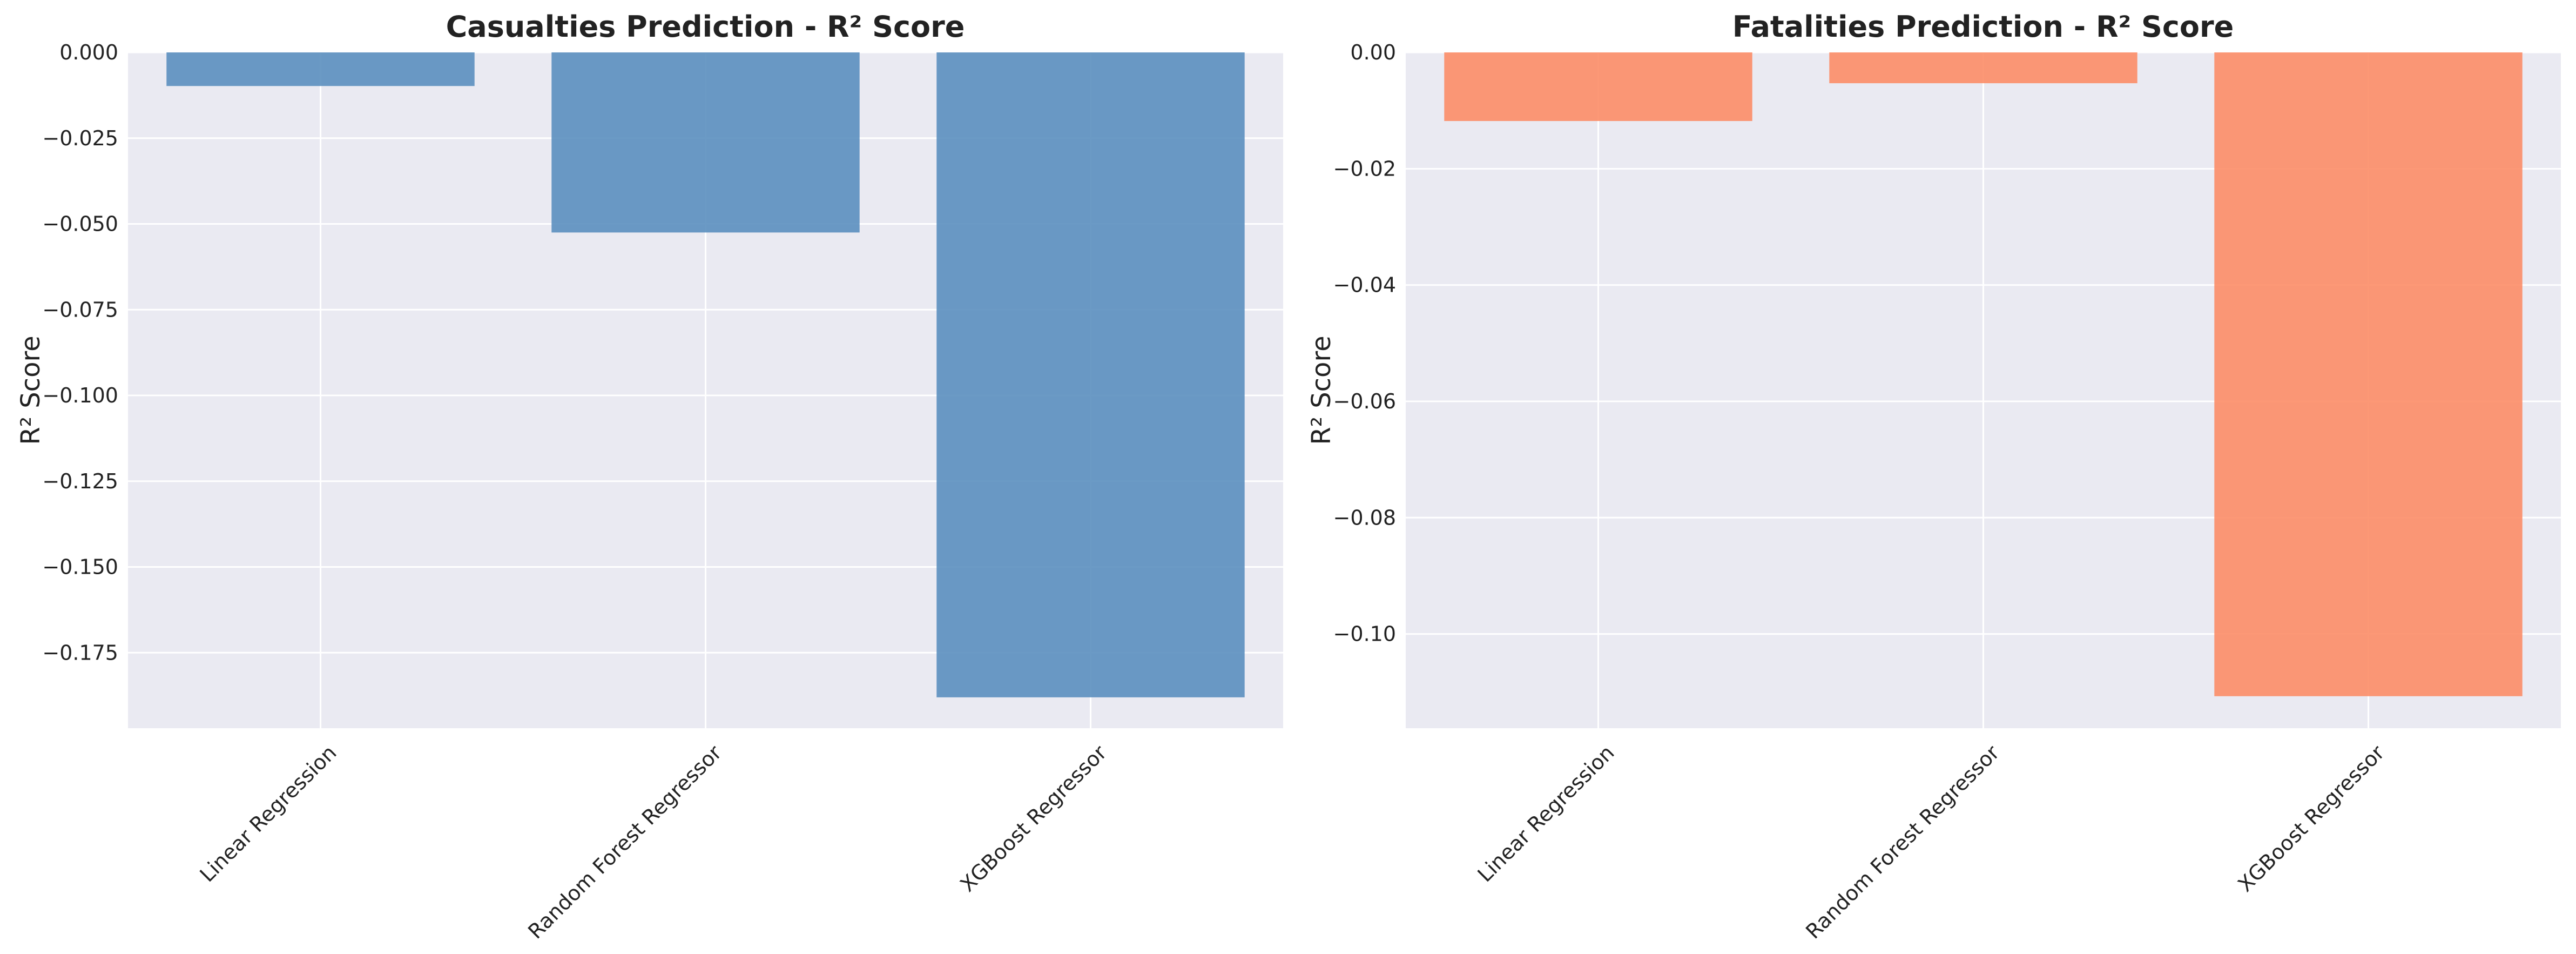 The width and height of the screenshot is (2576, 954). I want to click on y-tick-label: −0.10, so click(1364, 634).